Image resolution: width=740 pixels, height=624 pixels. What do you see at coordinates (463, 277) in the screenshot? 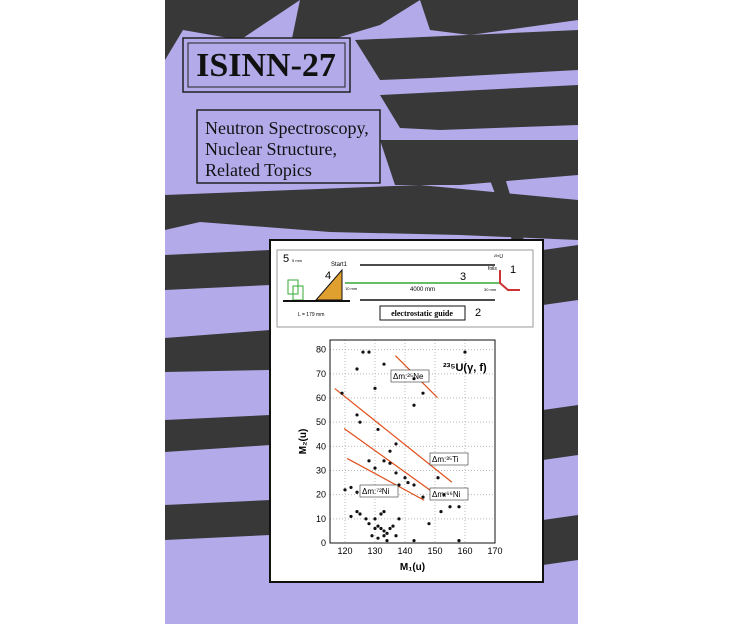
I see `diagram-label: 3` at bounding box center [463, 277].